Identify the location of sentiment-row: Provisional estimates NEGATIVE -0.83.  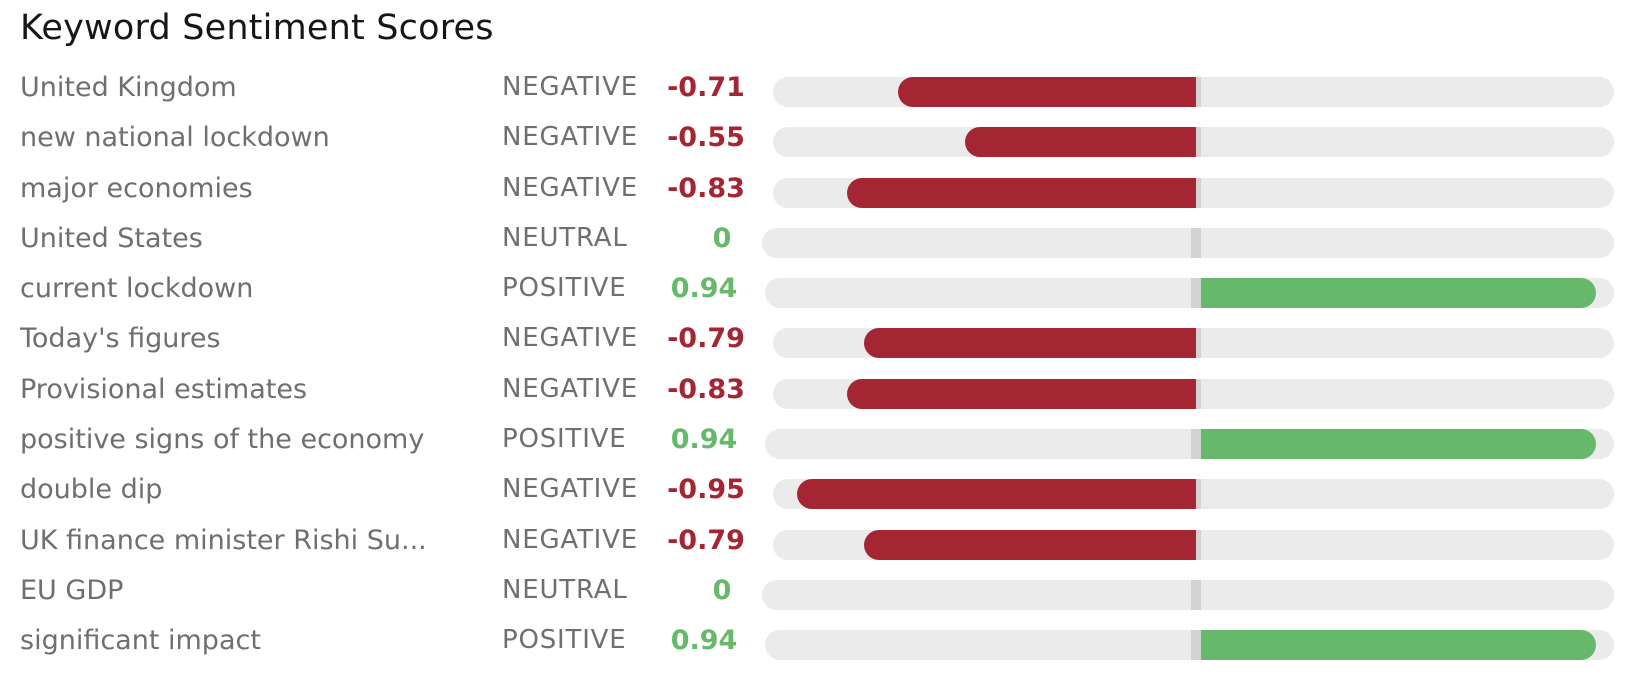
(824, 393).